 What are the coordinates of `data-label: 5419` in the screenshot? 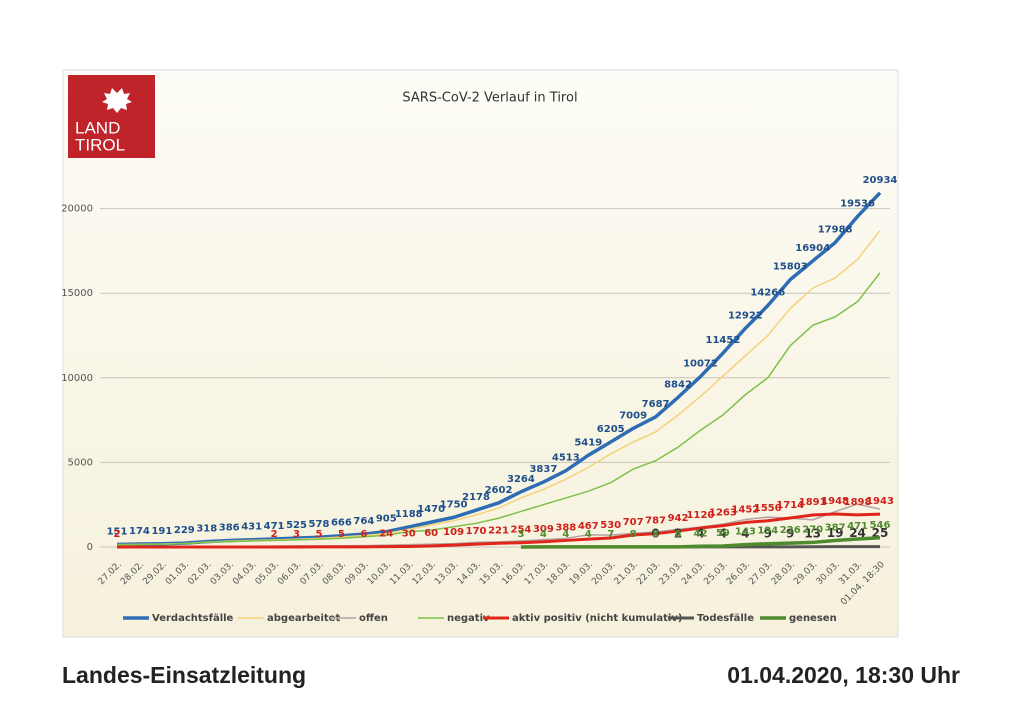 It's located at (588, 442).